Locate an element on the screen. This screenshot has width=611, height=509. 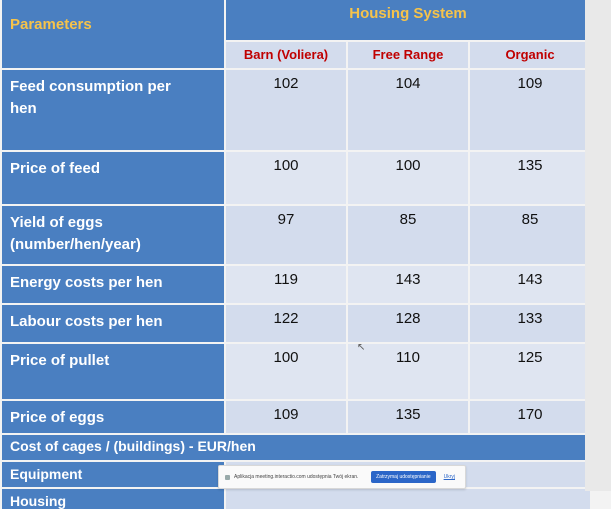
row-label-labour-costs: Labour costs per hen is located at coordinates (113, 323).